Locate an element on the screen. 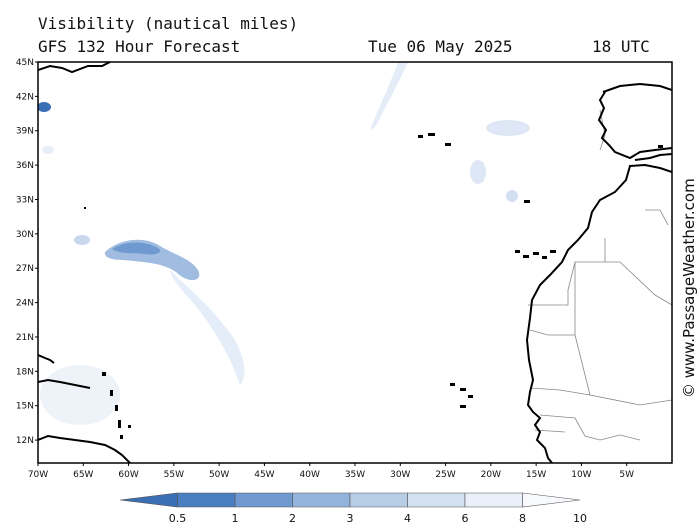 This screenshot has width=700, height=525. lon-tick-label: 40W is located at coordinates (310, 475).